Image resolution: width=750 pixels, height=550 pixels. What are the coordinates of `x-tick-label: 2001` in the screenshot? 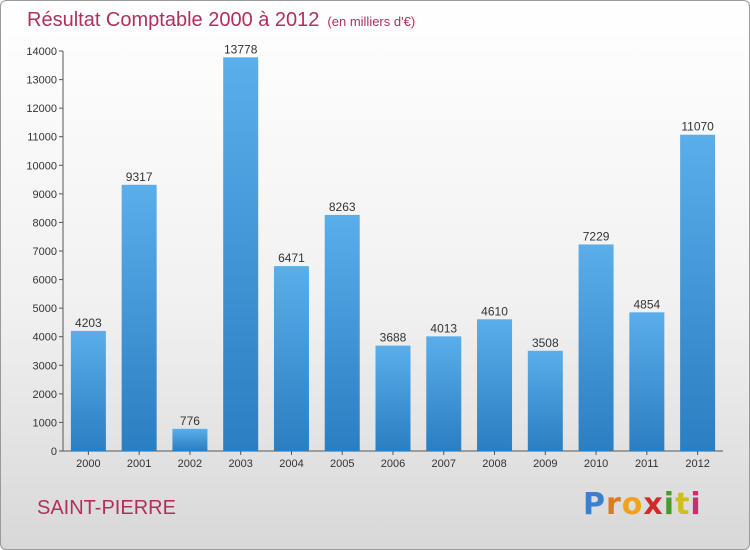 It's located at (139, 464).